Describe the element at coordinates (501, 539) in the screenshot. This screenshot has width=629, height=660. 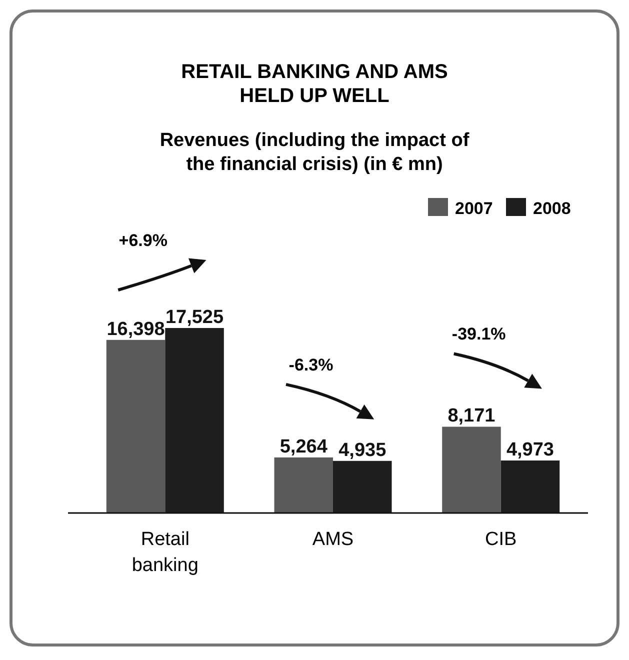
I see `x-tick-label: CIB` at that location.